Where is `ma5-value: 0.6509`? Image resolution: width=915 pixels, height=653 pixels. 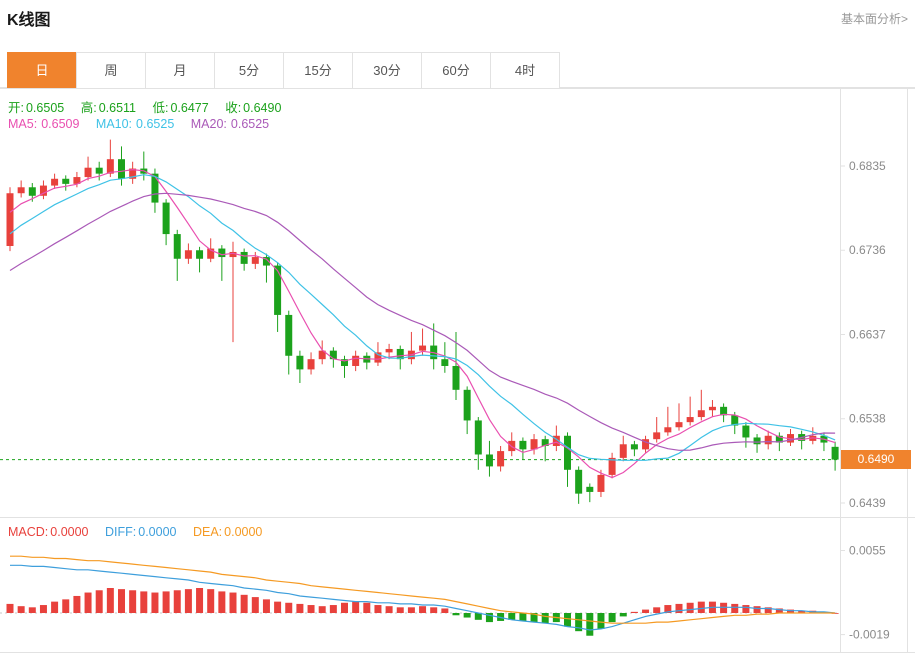
ma5-value: 0.6509 is located at coordinates (60, 124).